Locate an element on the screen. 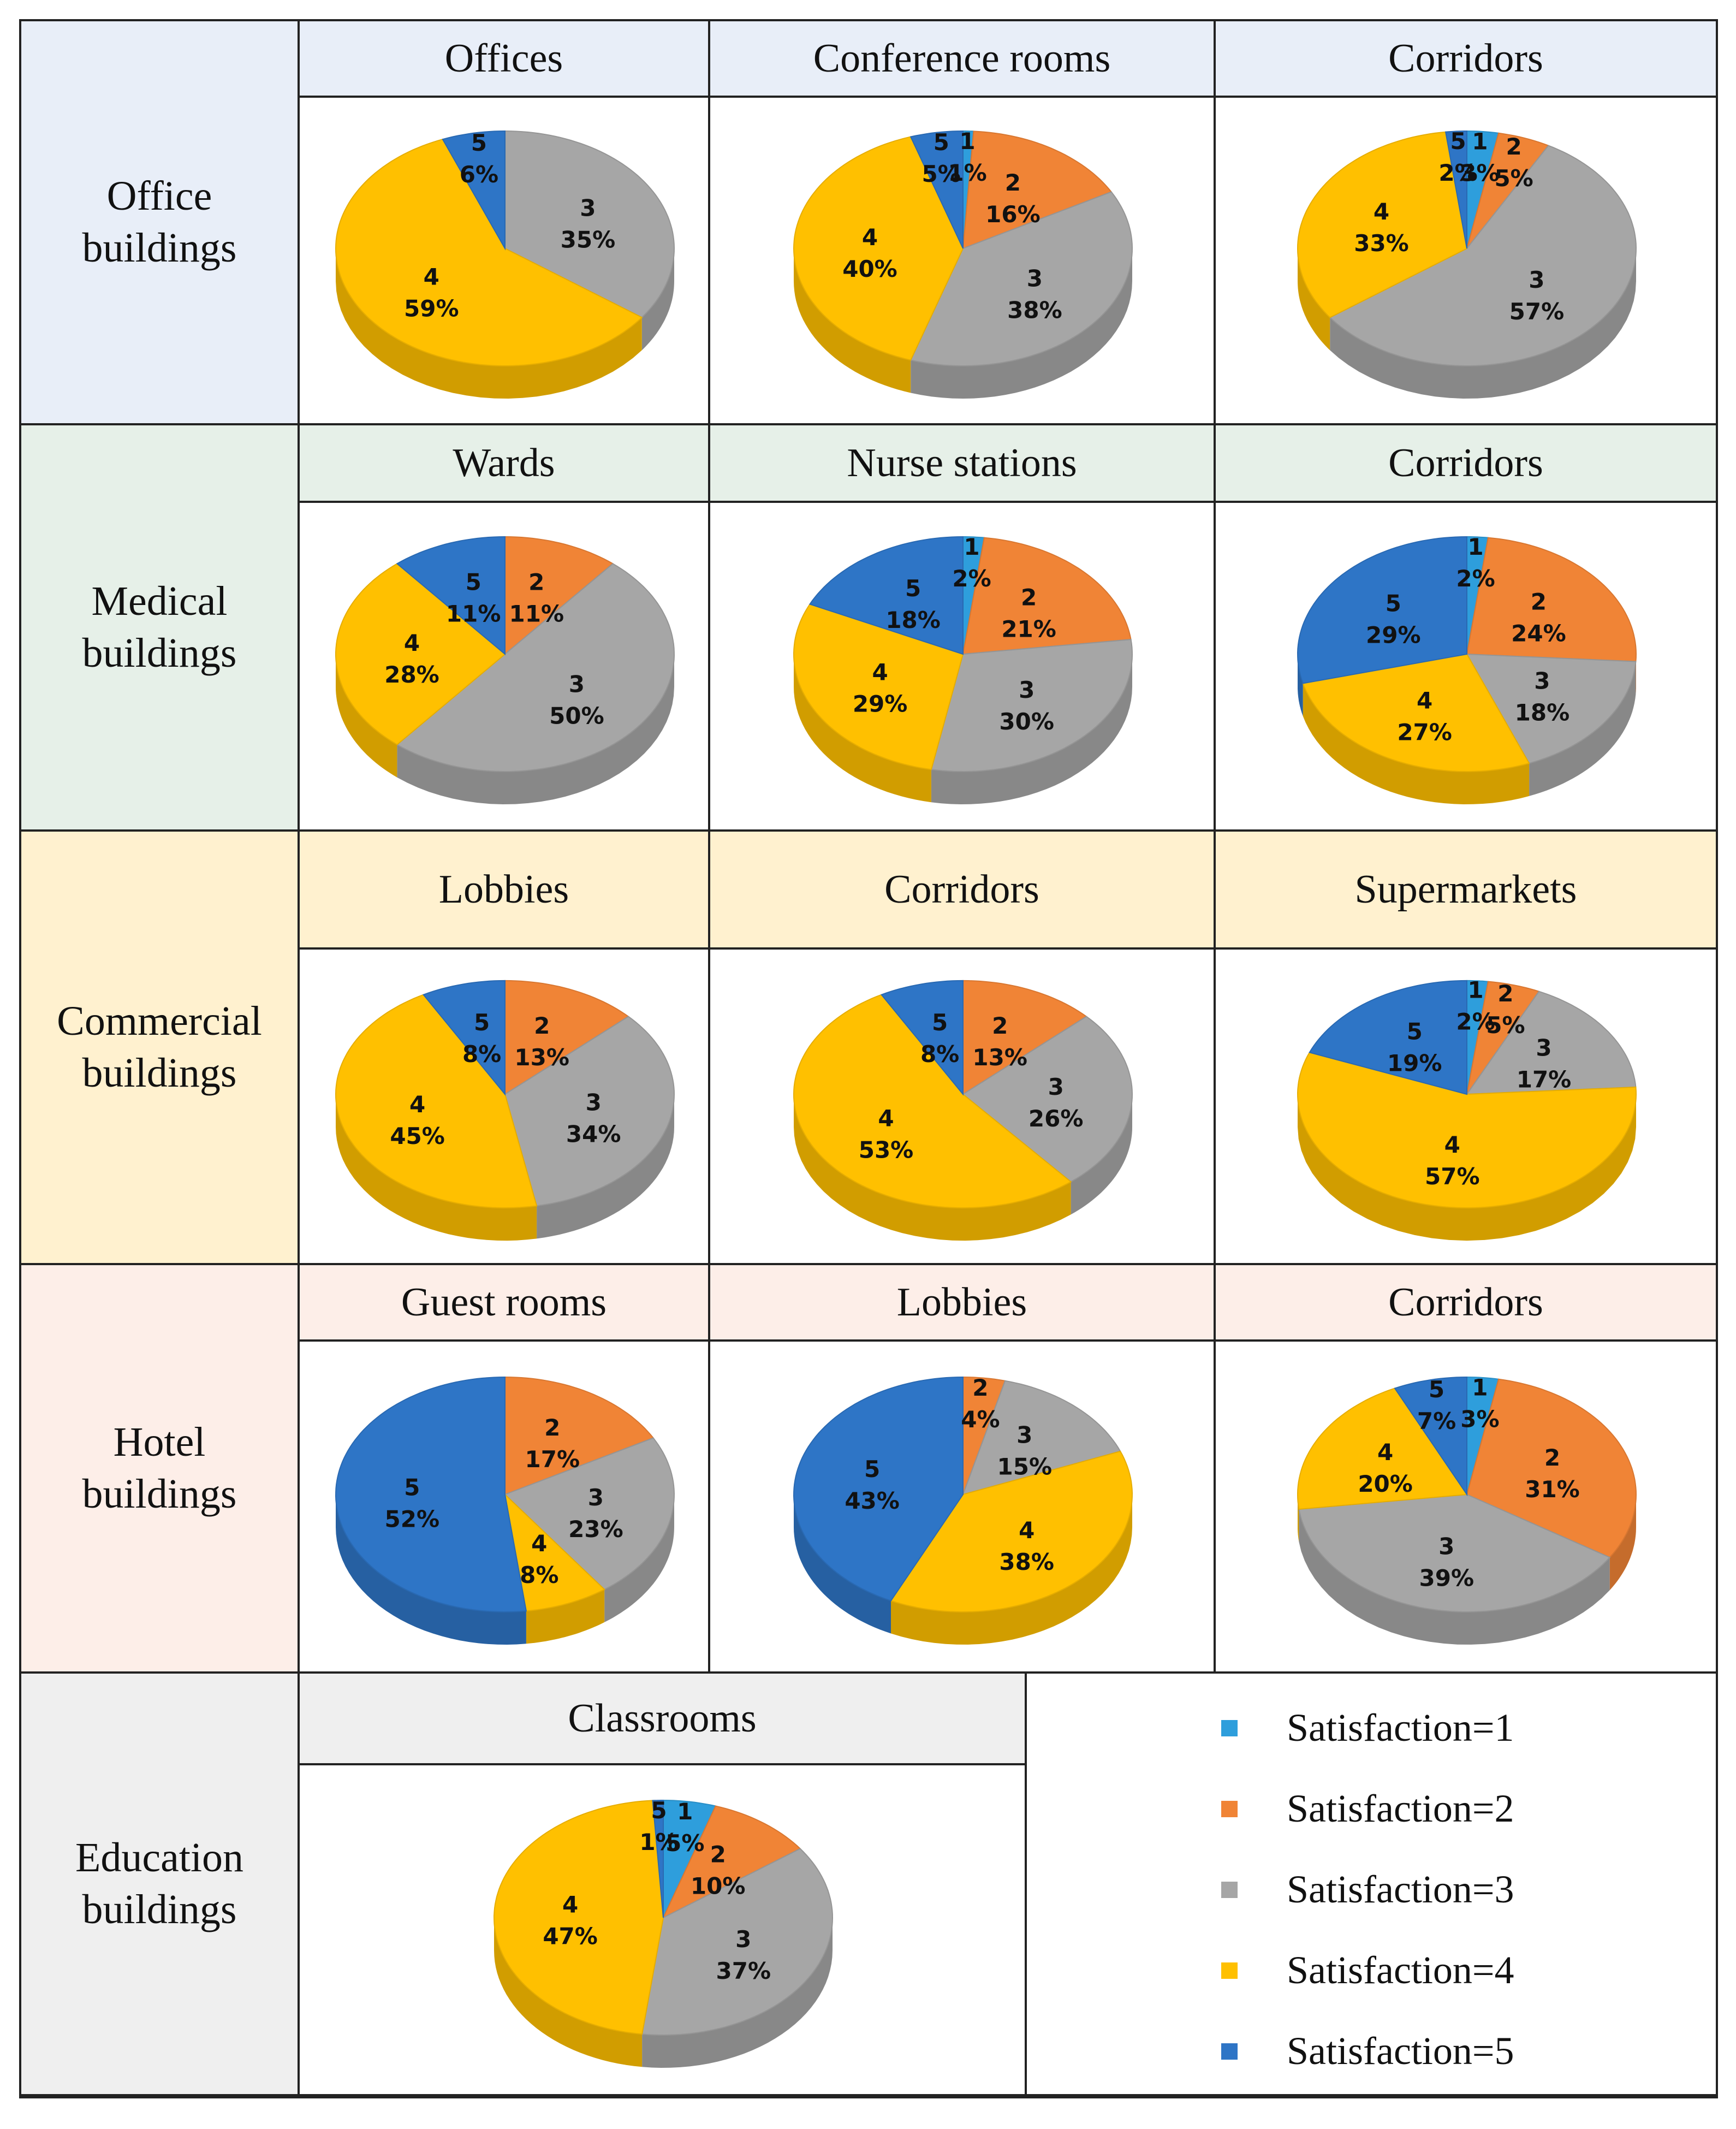 The height and width of the screenshot is (2129, 1736). pie-label-percent: 16% is located at coordinates (1013, 214).